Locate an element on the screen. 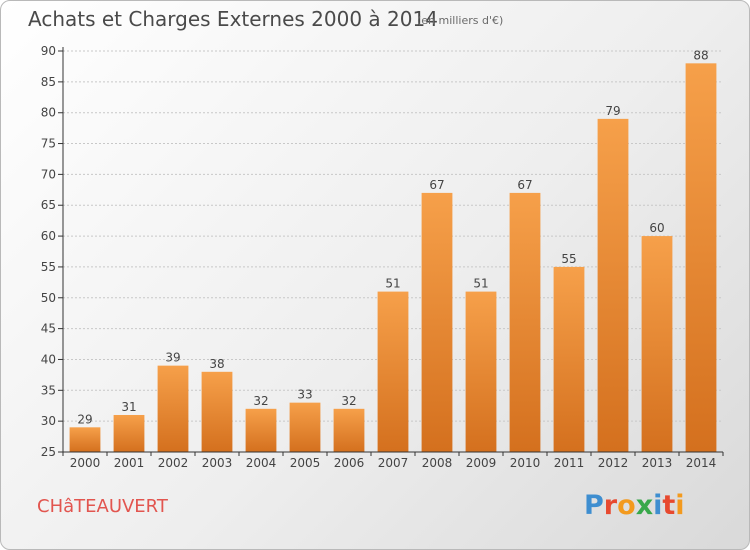  value-label: 60 is located at coordinates (656, 228).